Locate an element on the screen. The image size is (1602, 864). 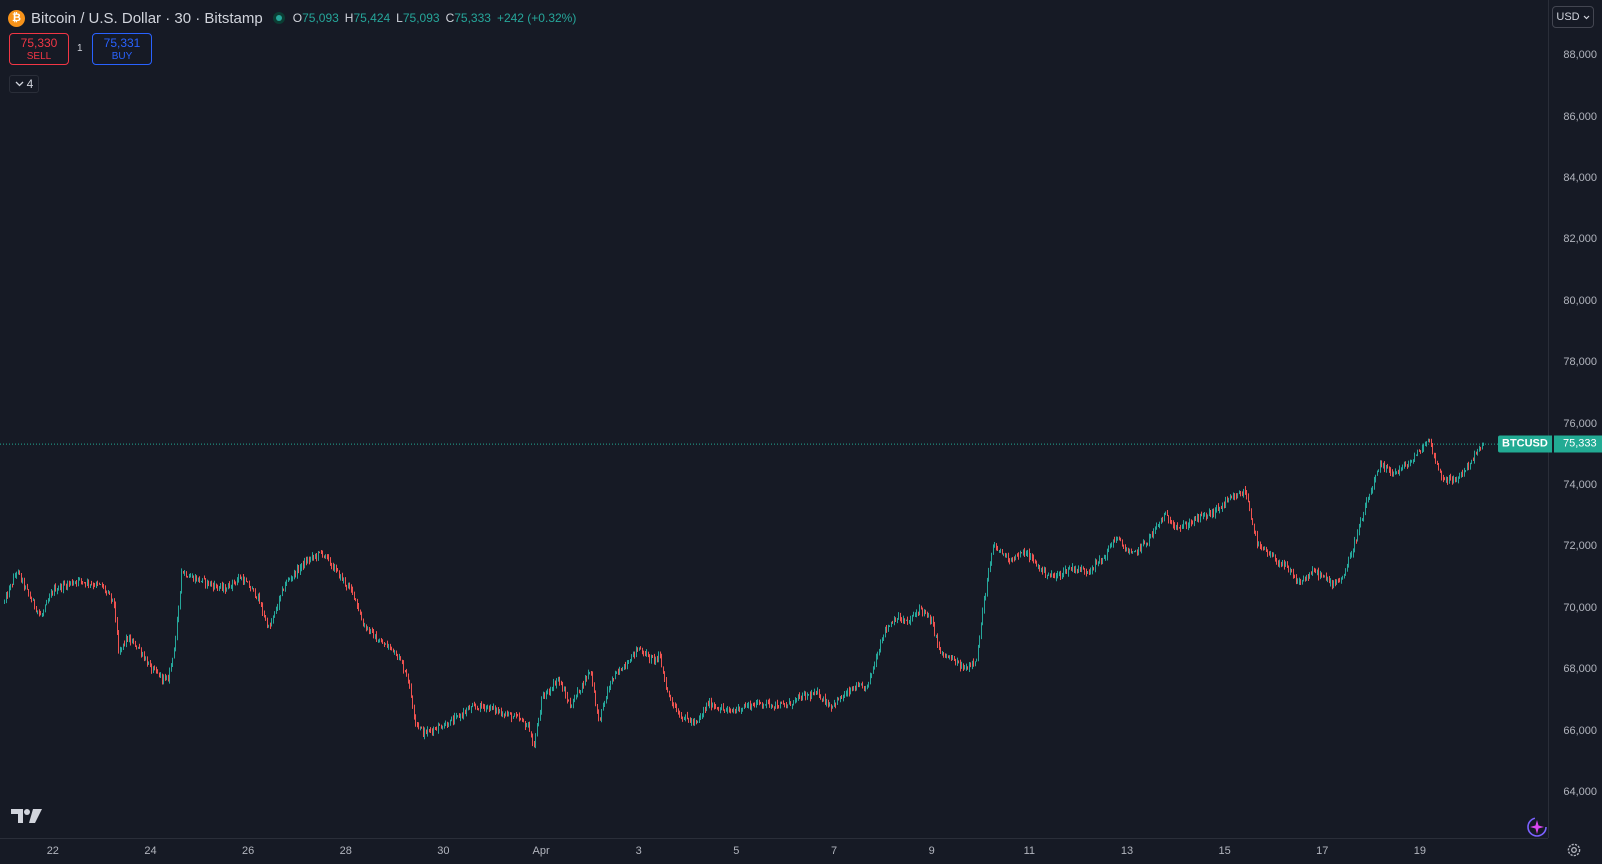
indicators-toggle-button: 4 is located at coordinates (24, 84).